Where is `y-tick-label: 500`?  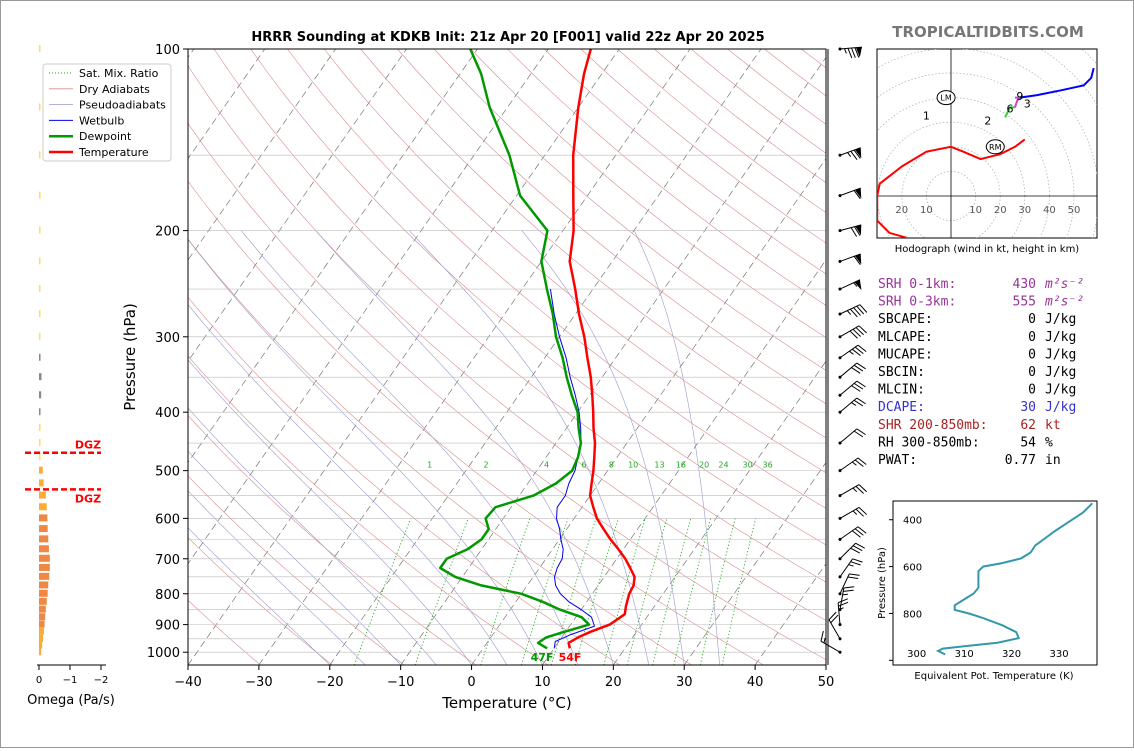
y-tick-label: 500 is located at coordinates (167, 472).